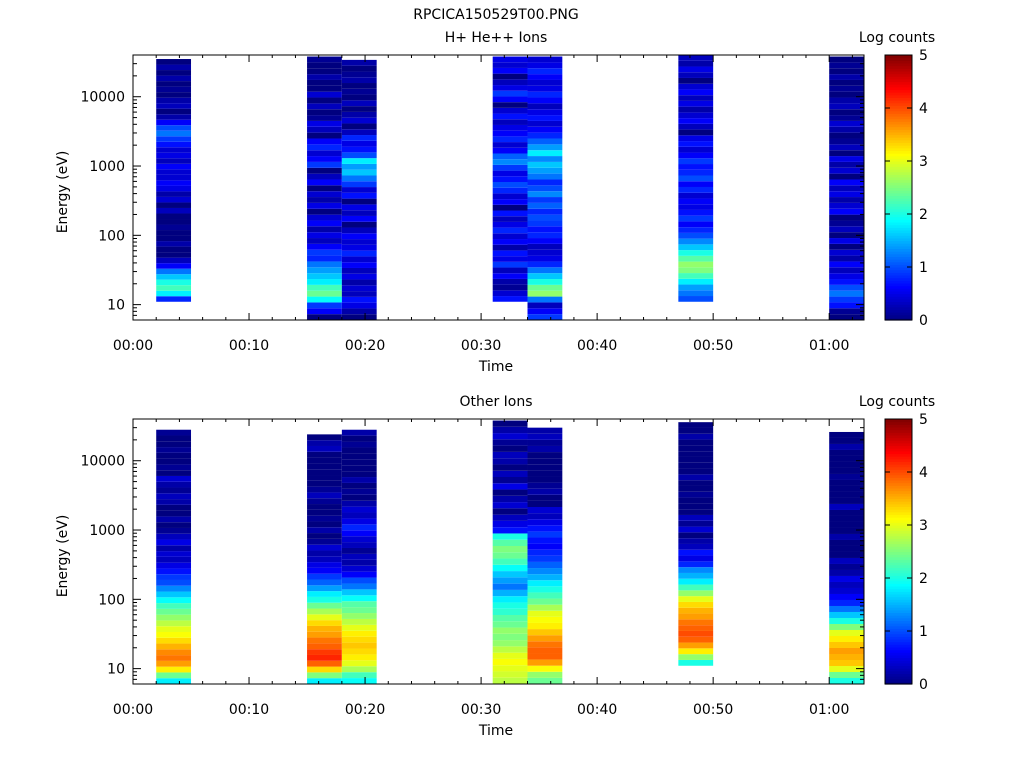 Image resolution: width=1024 pixels, height=772 pixels. I want to click on x-tick-label: 00:30, so click(481, 346).